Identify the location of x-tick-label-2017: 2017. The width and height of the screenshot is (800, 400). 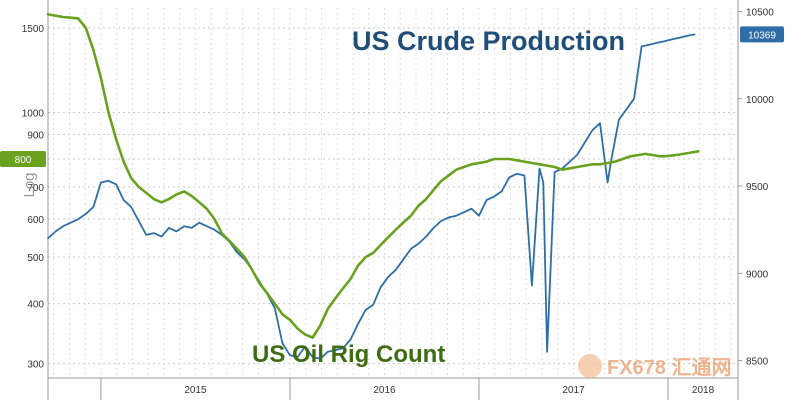
(573, 390).